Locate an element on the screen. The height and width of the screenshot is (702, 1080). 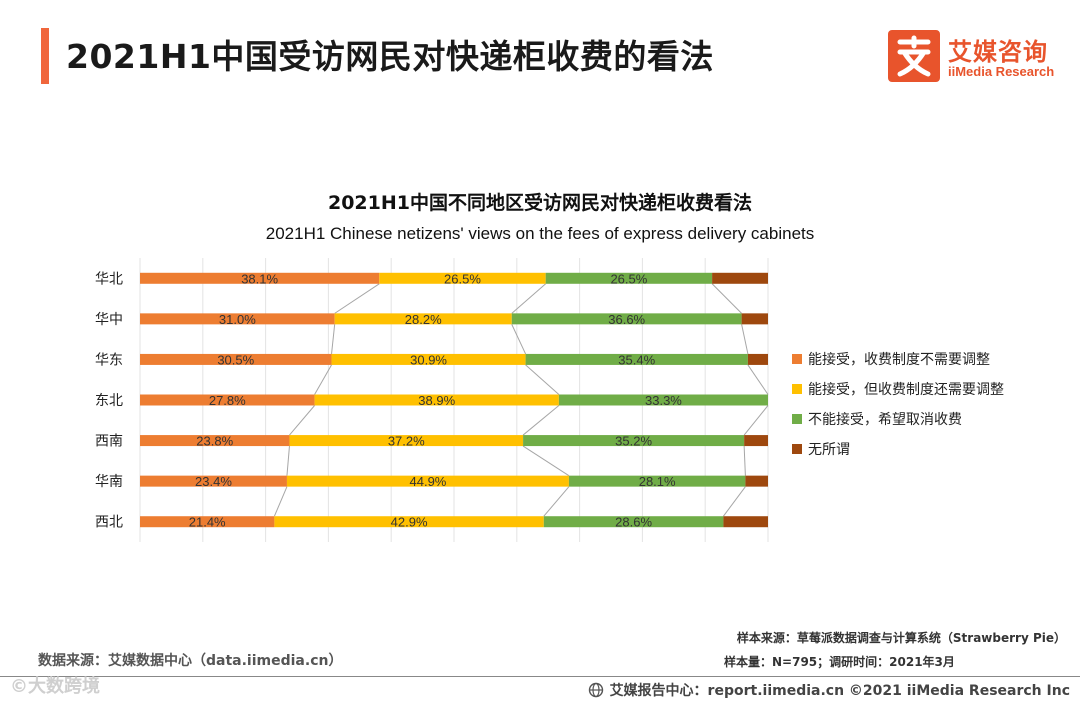
data-label: 35.2% is located at coordinates (633, 441).